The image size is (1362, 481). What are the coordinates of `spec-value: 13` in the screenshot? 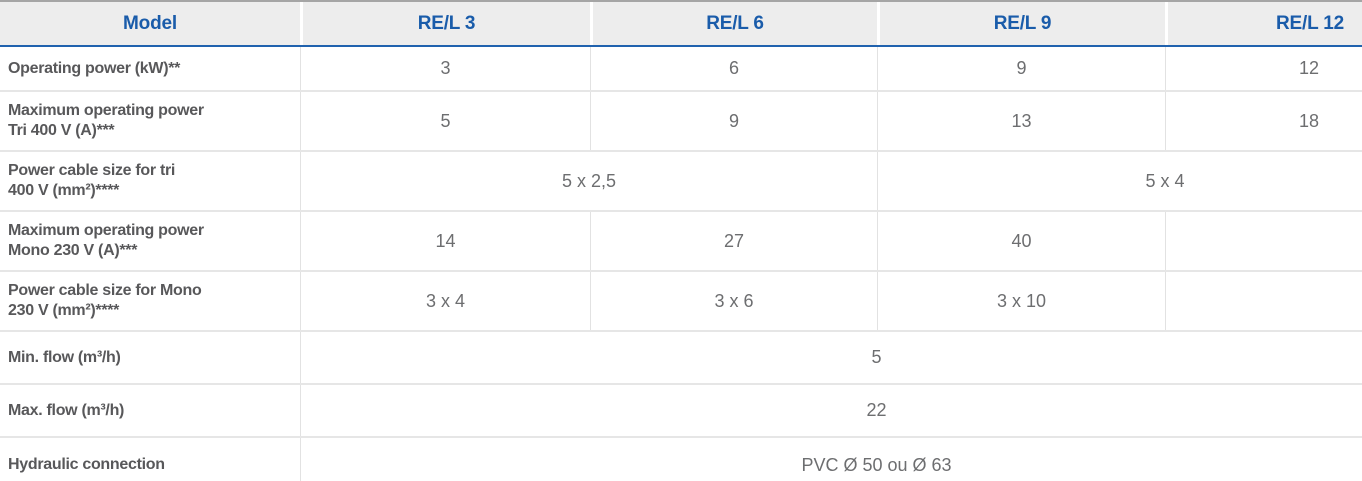 It's located at (1021, 121).